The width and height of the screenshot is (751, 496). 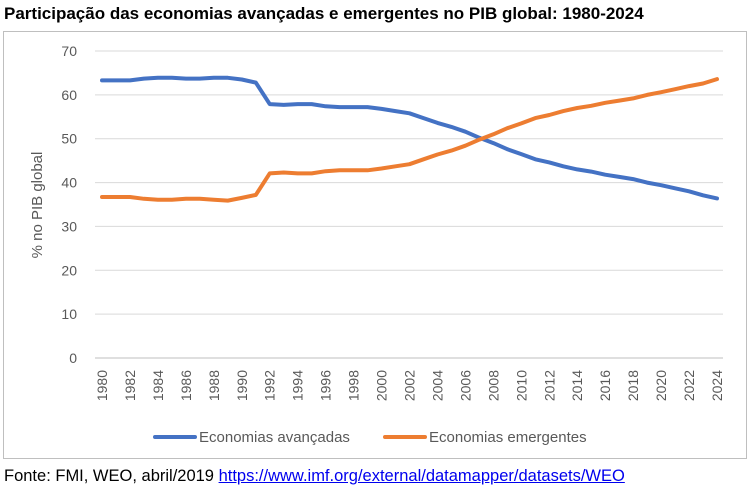 I want to click on y-axis-title: % no PIB global, so click(x=37, y=205).